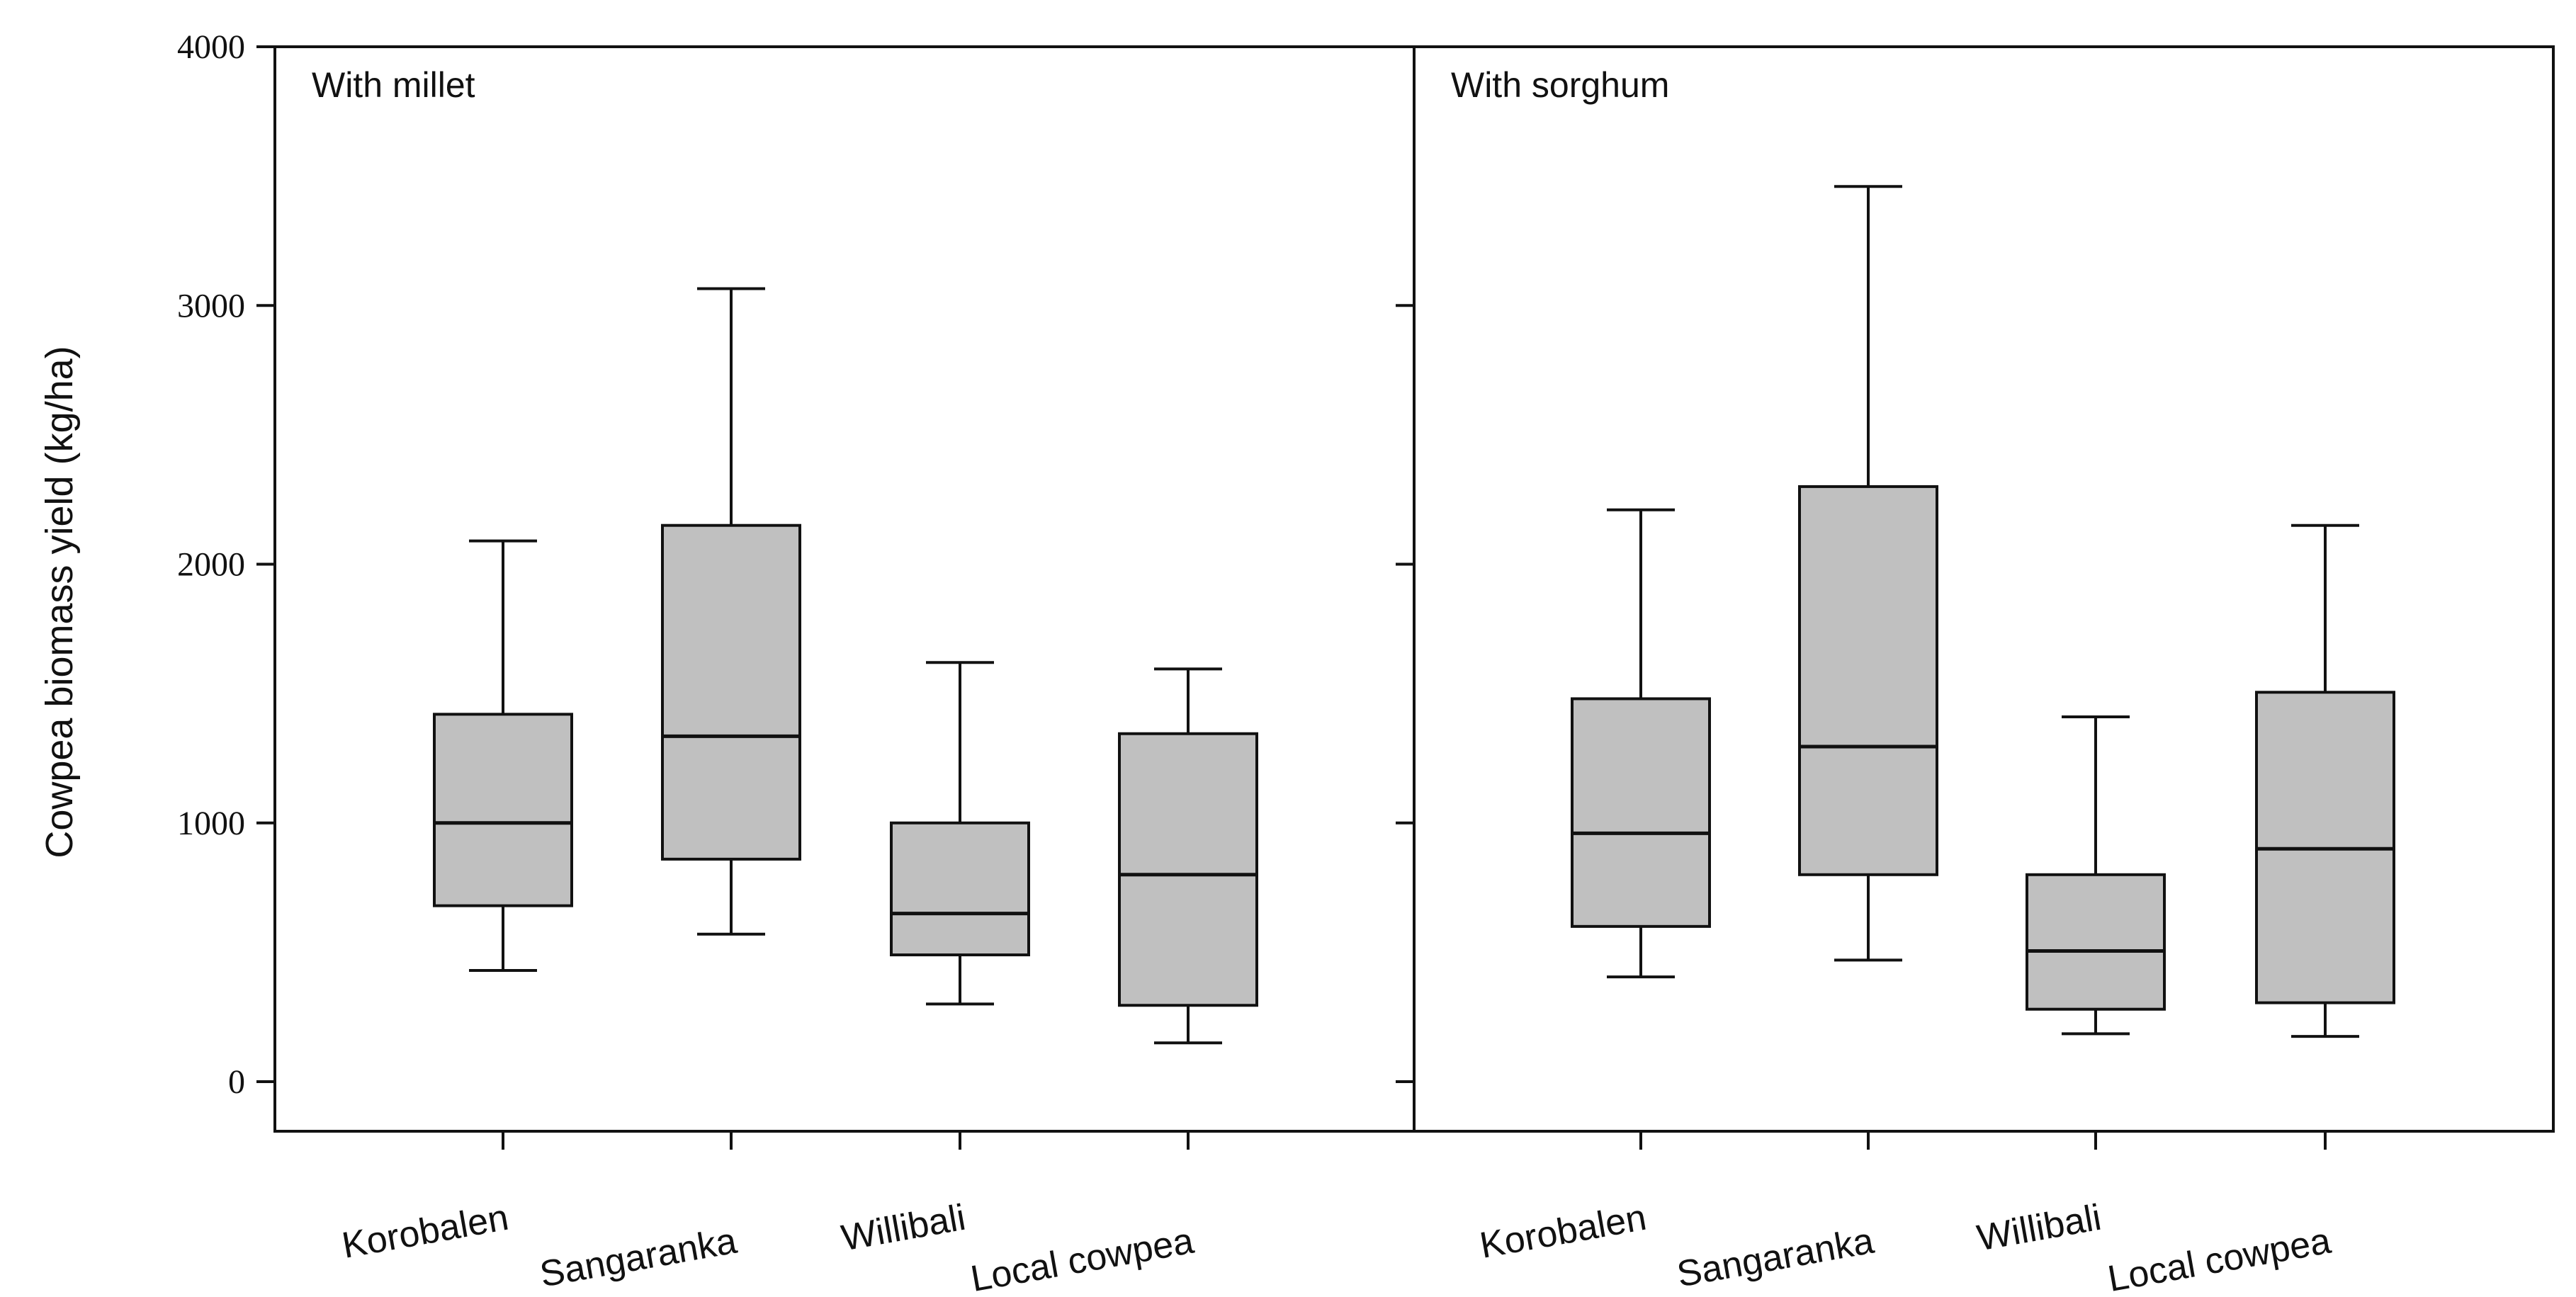 The height and width of the screenshot is (1297, 2576). Describe the element at coordinates (211, 47) in the screenshot. I see `y-tick-label: 4000` at that location.